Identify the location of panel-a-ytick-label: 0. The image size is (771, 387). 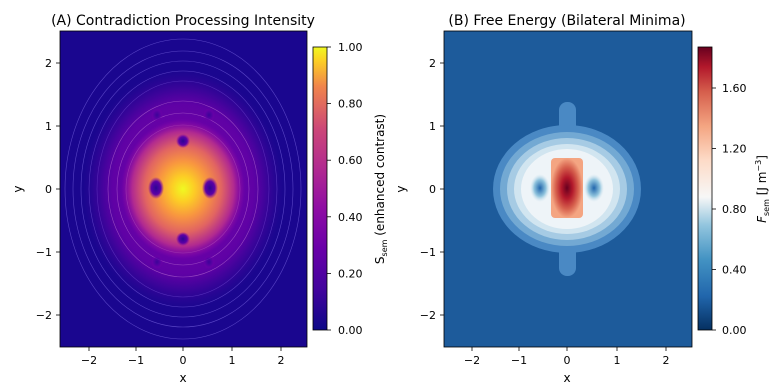
(48, 189).